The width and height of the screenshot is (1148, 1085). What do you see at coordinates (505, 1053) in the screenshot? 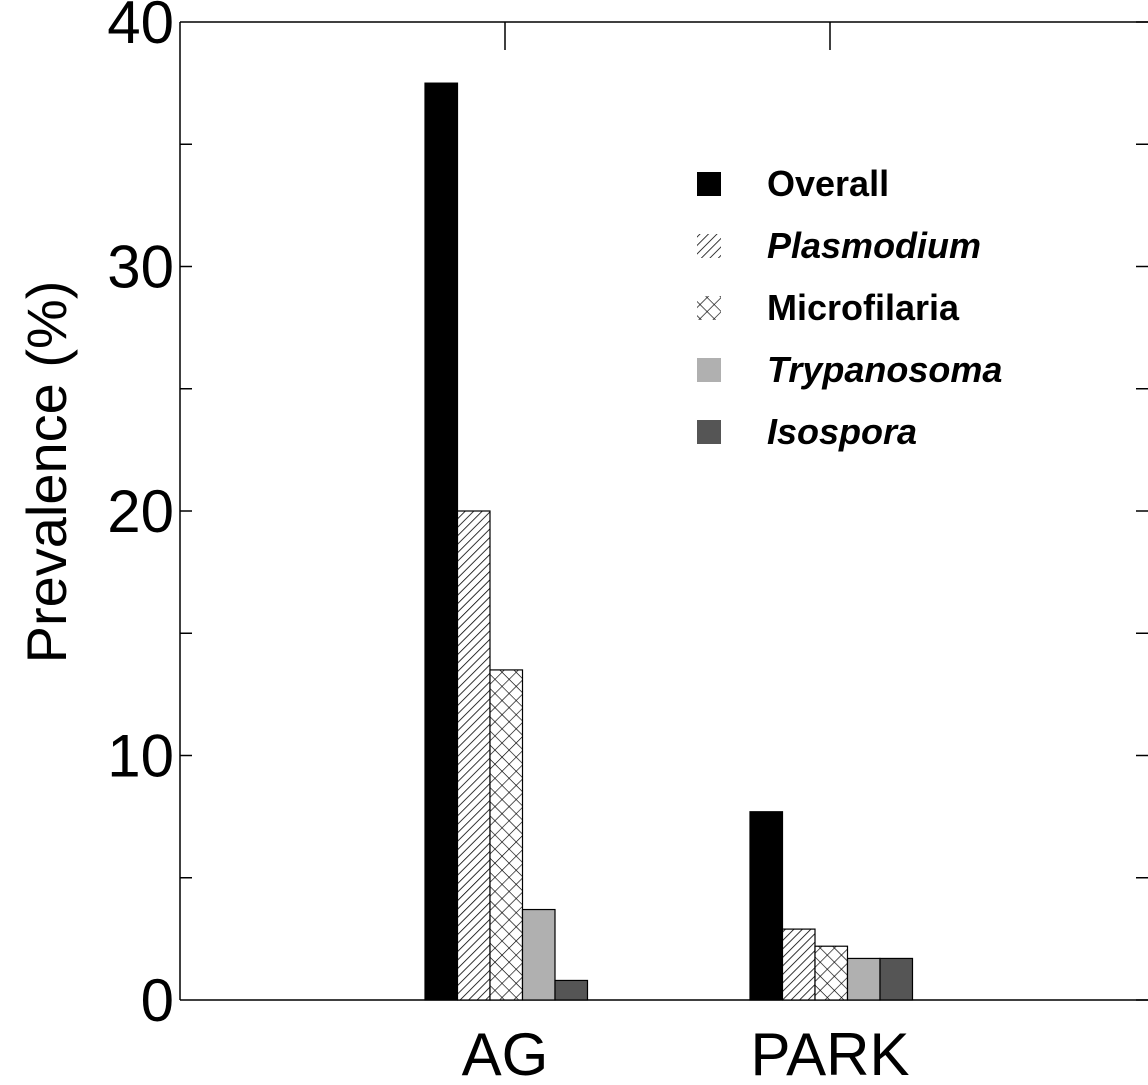
I see `category-label: AG` at bounding box center [505, 1053].